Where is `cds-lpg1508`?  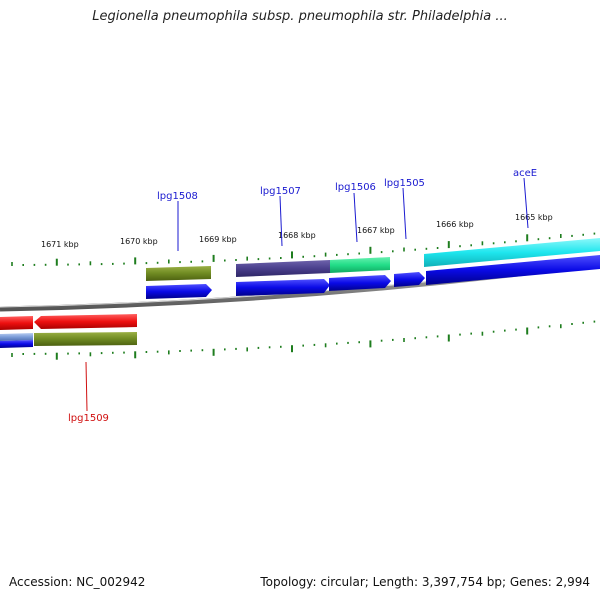
cds-lpg1508 is located at coordinates (179, 291).